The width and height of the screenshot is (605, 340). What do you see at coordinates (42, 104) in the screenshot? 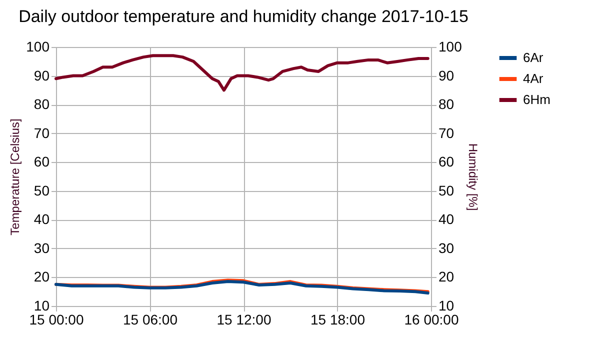
I see `y-tick-label: 80` at bounding box center [42, 104].